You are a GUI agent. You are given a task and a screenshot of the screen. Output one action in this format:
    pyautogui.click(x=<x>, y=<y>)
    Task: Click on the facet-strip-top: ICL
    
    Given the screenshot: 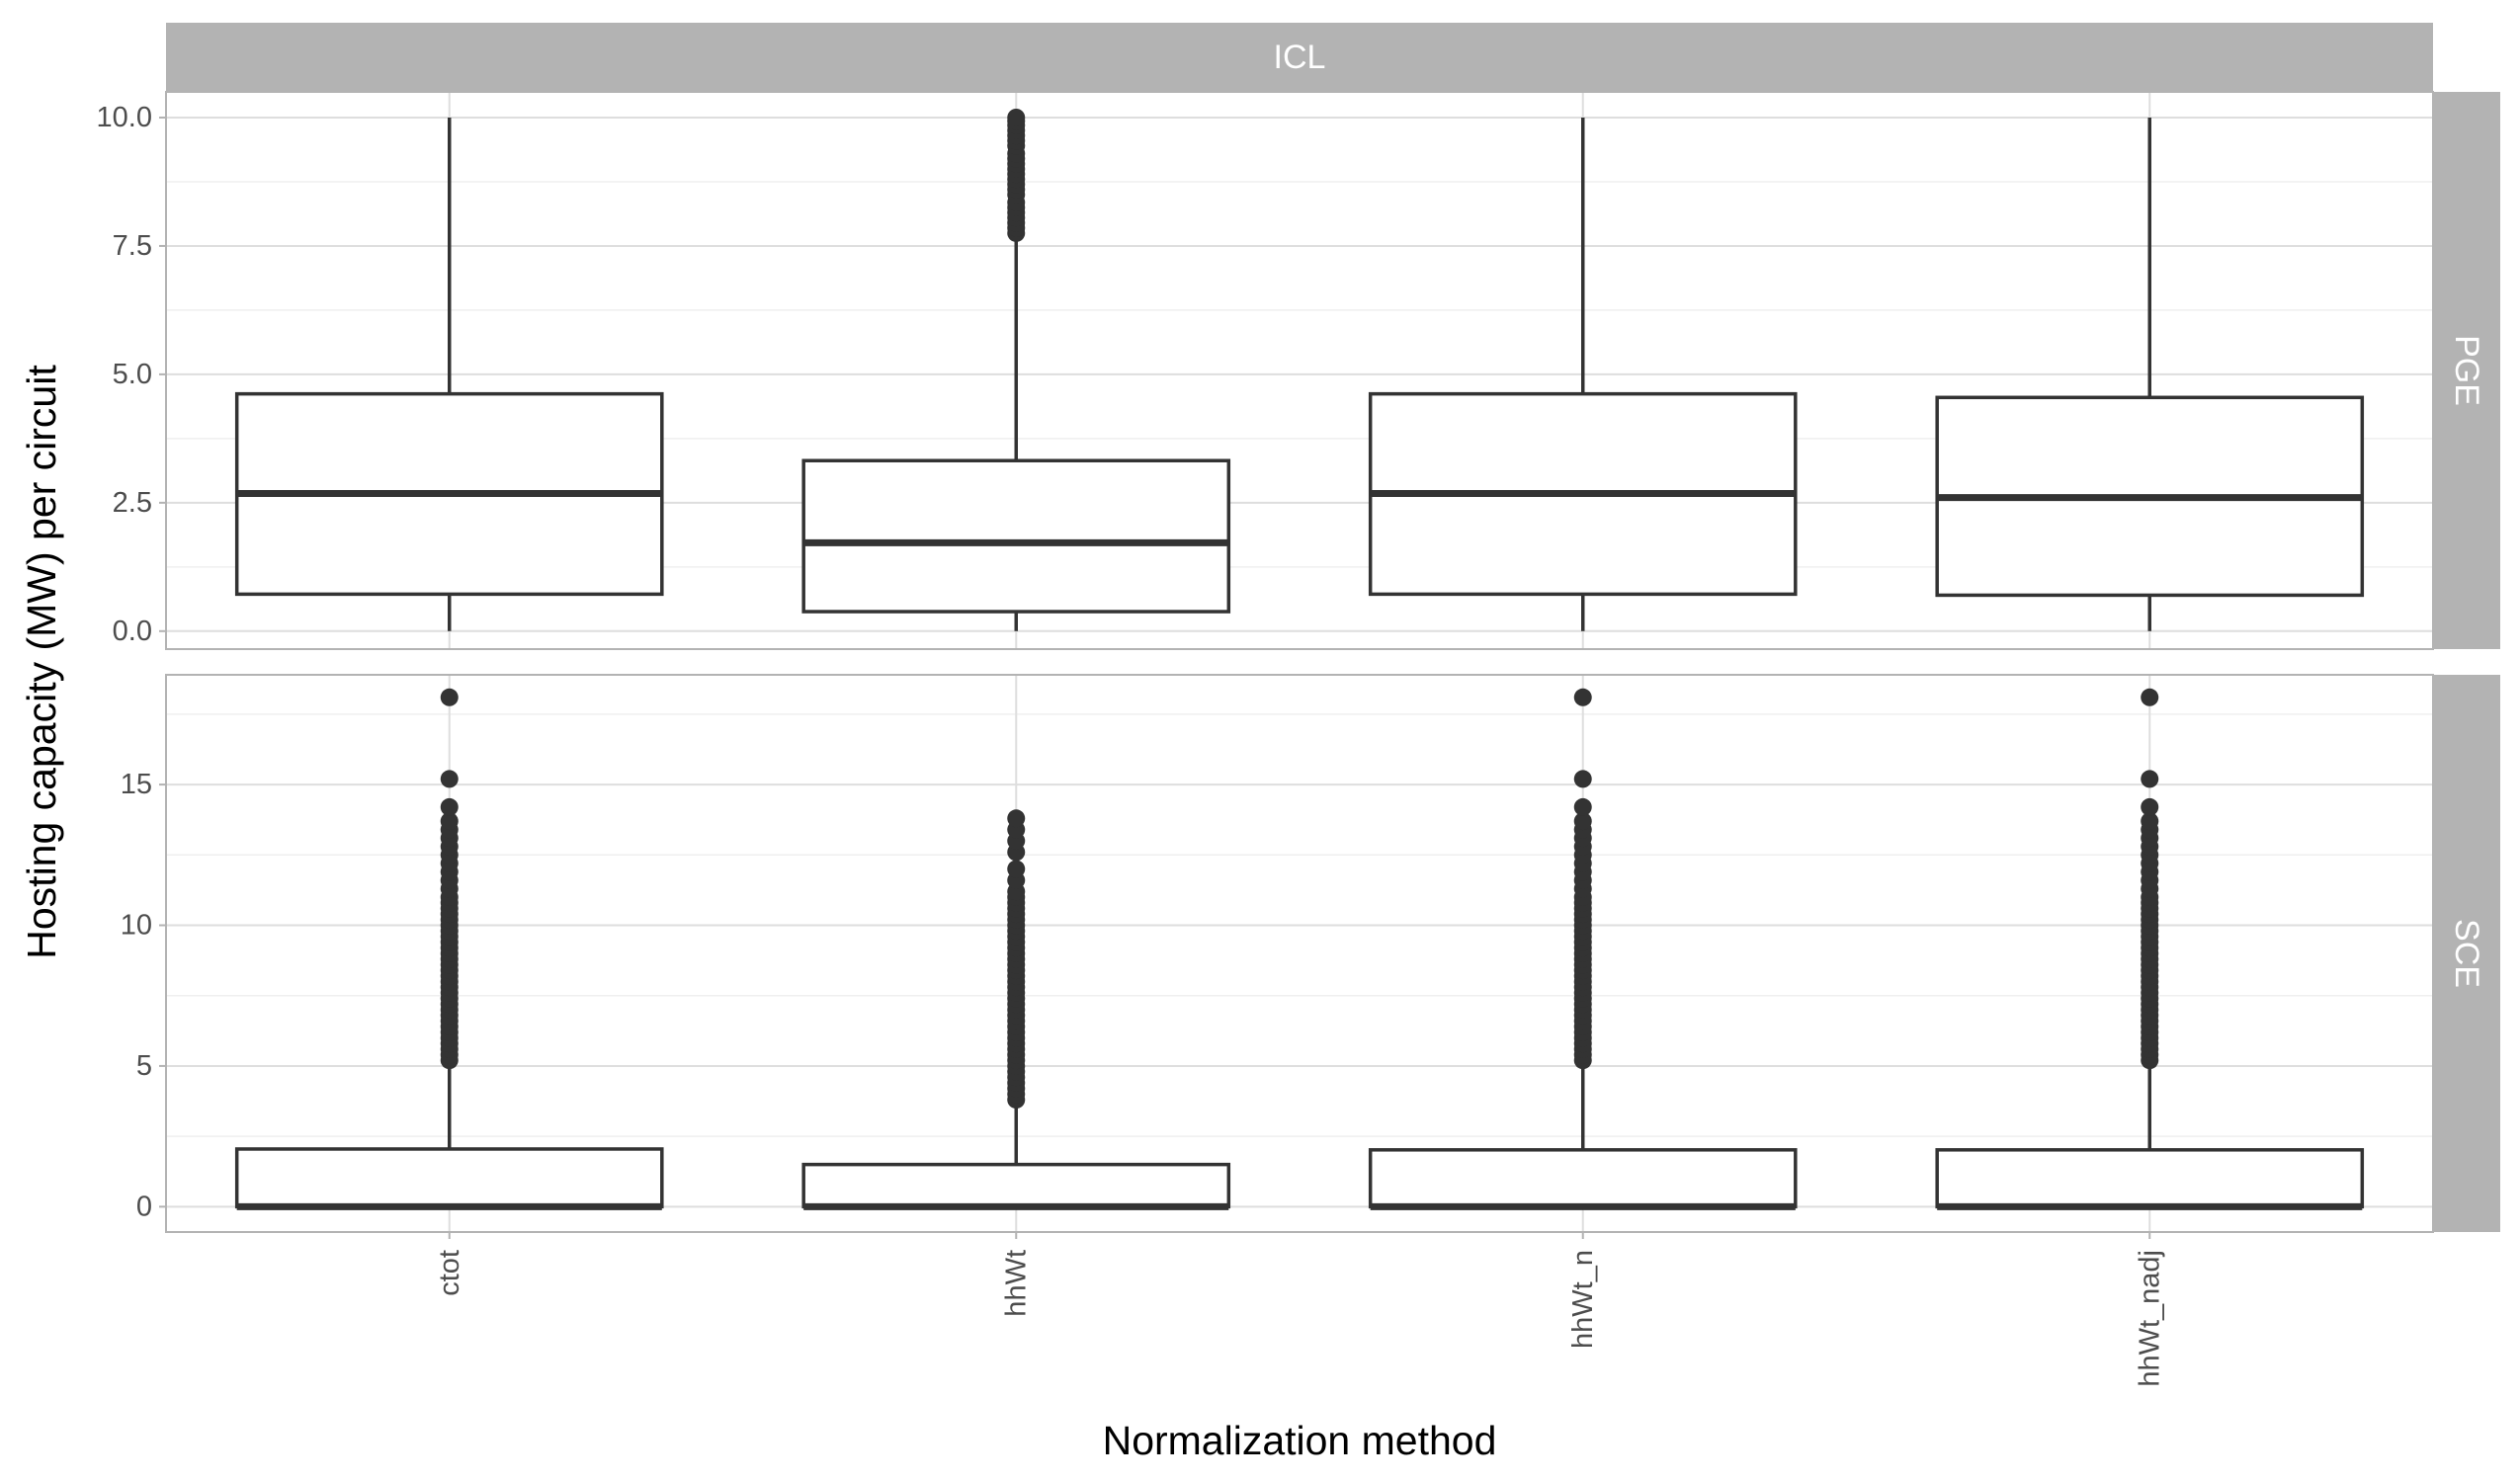 What is the action you would take?
    pyautogui.click(x=1299, y=57)
    